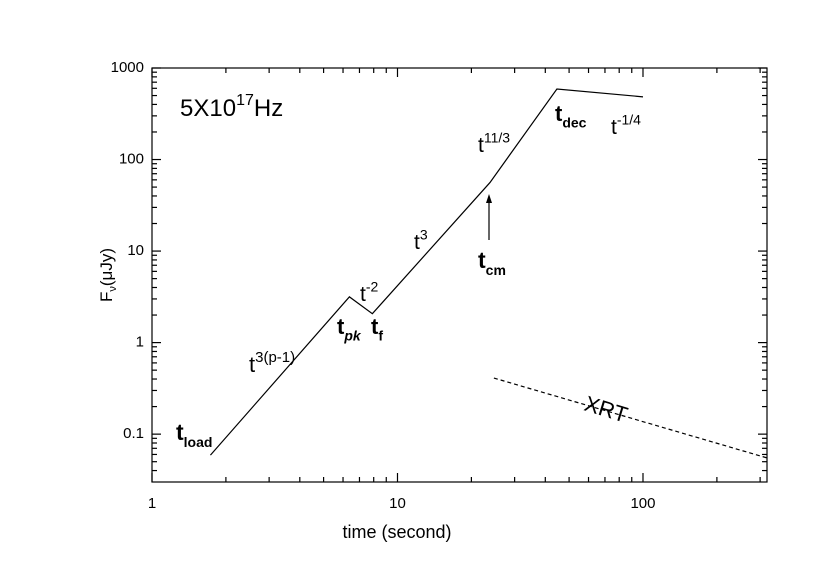  What do you see at coordinates (245, 100) in the screenshot?
I see `annotation-sup: 17` at bounding box center [245, 100].